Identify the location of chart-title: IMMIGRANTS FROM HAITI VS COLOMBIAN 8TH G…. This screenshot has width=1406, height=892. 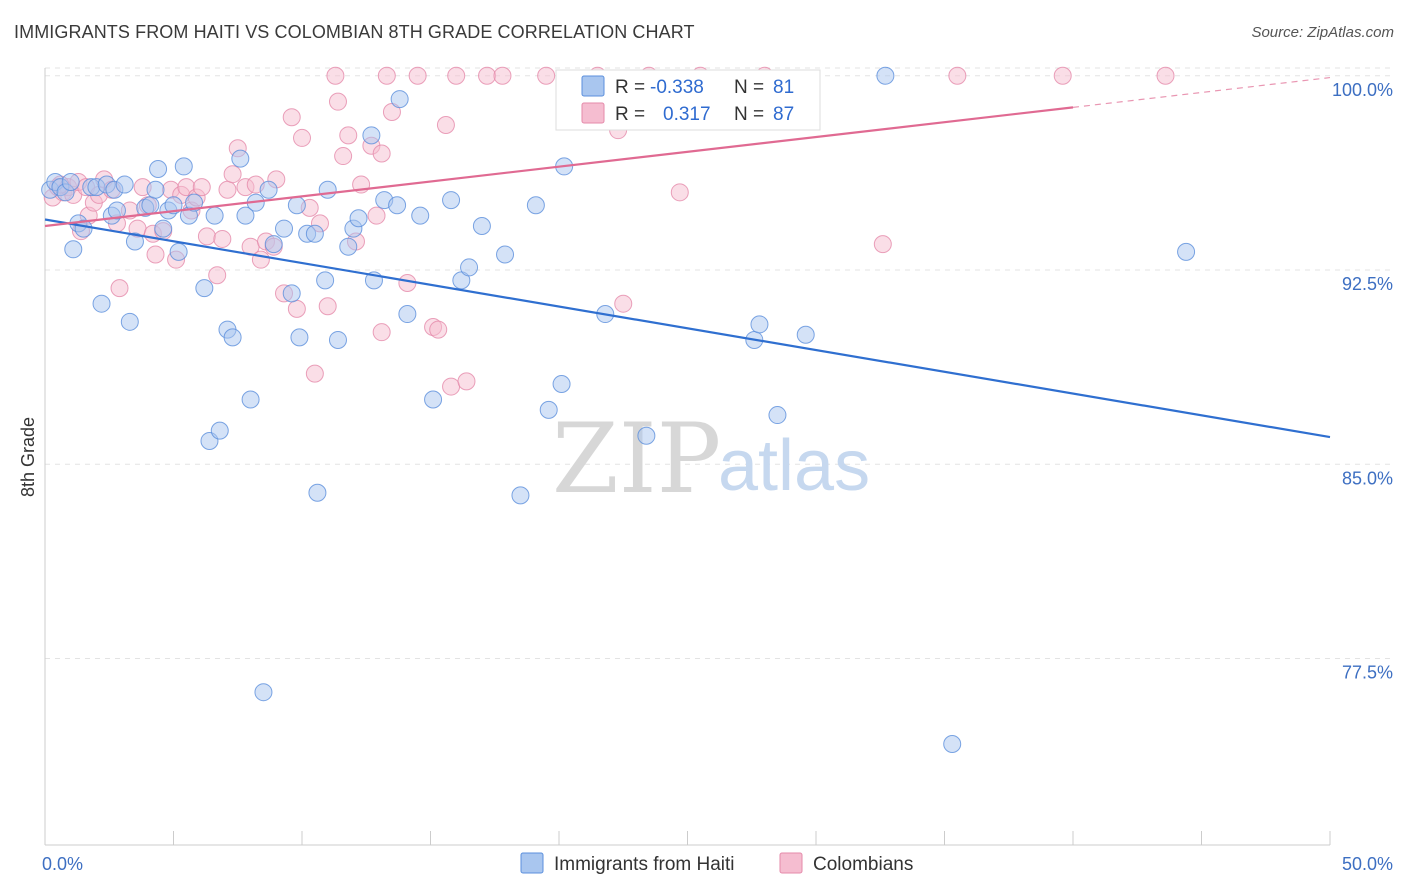
(354, 32).